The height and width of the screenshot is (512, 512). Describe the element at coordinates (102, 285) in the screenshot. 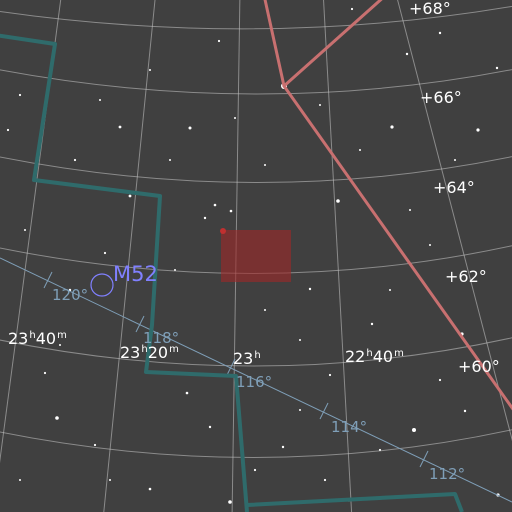

I see `m52-marker` at that location.